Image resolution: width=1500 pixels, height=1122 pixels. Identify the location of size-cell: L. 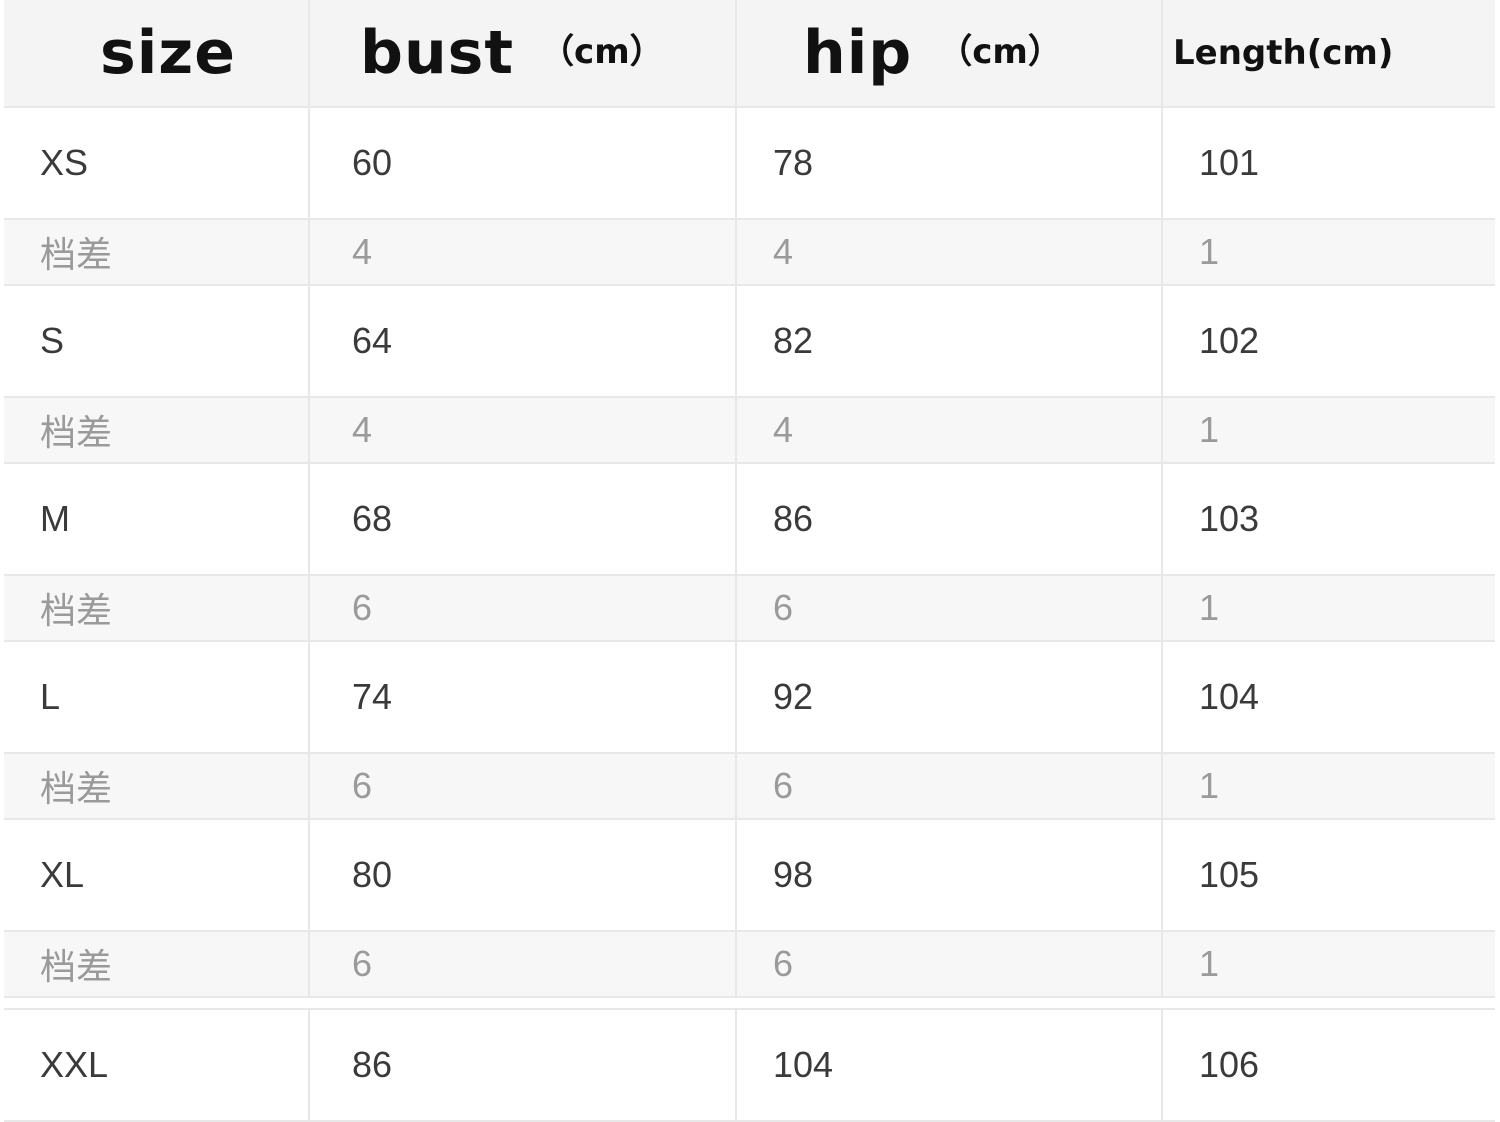
(157, 697).